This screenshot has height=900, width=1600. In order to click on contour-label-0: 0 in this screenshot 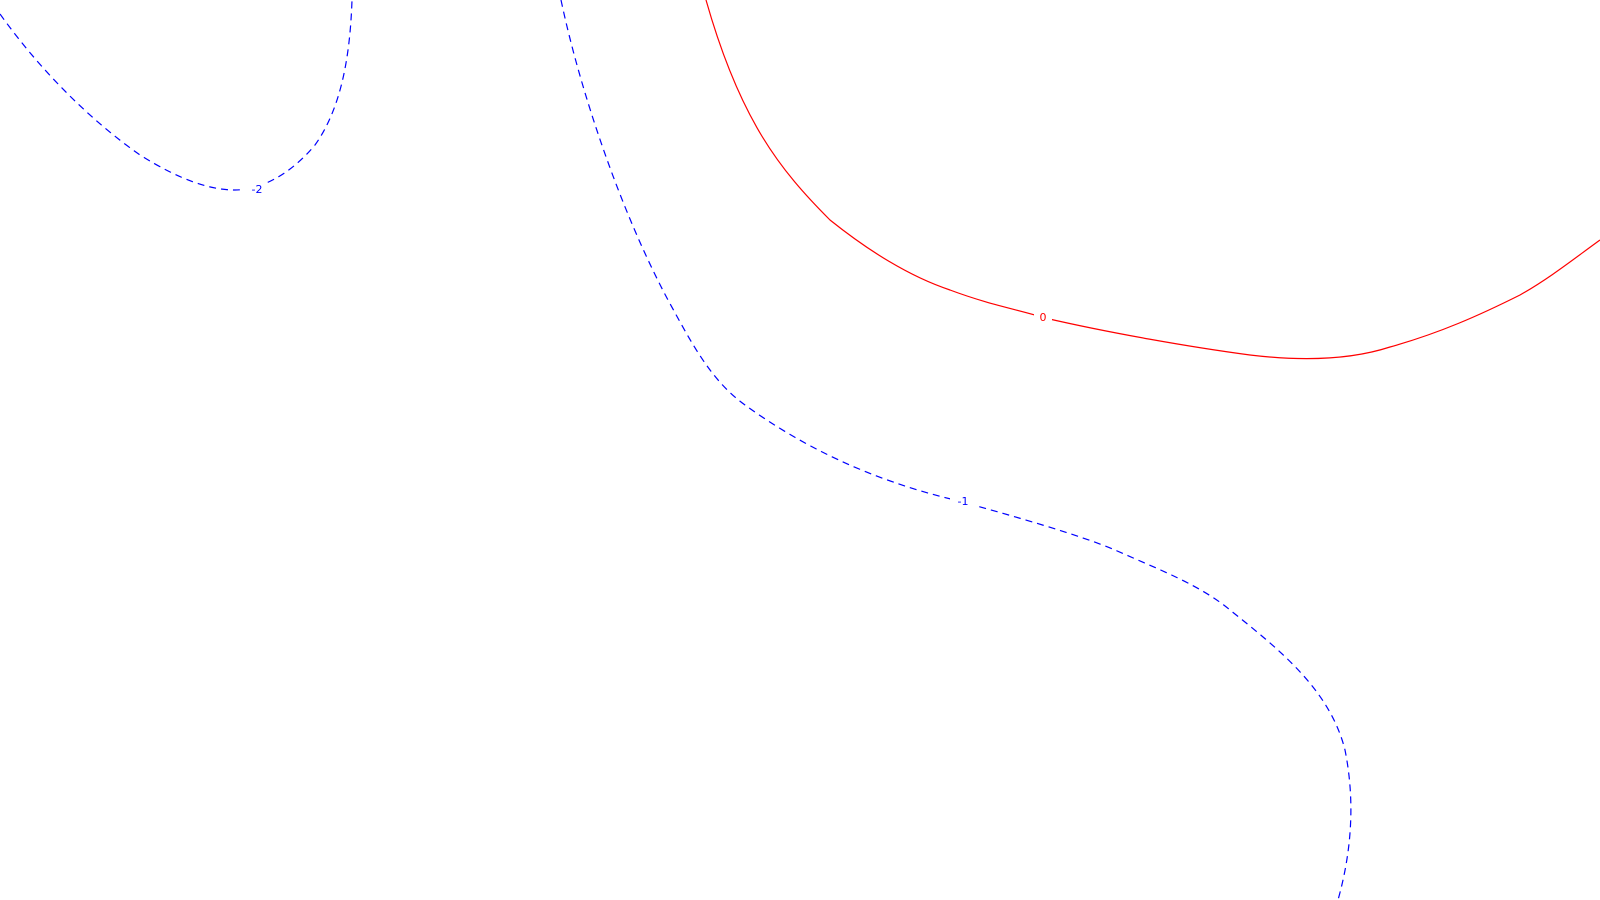, I will do `click(1043, 317)`.